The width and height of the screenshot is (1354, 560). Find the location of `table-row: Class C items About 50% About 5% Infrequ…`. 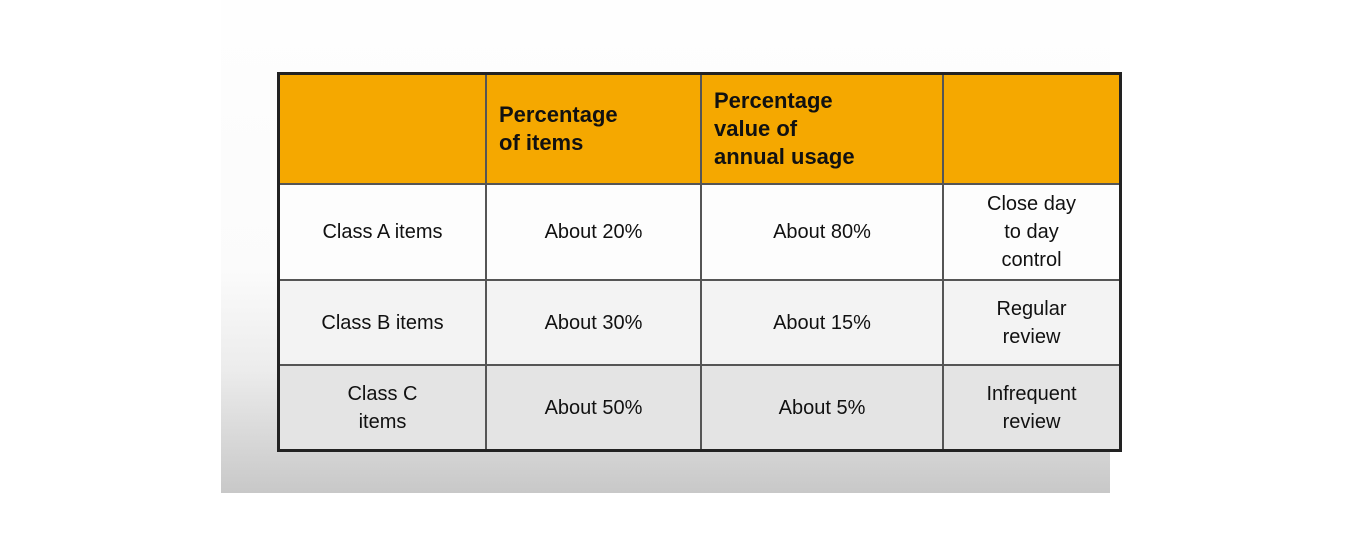

table-row: Class C items About 50% About 5% Infrequ… is located at coordinates (699, 408).